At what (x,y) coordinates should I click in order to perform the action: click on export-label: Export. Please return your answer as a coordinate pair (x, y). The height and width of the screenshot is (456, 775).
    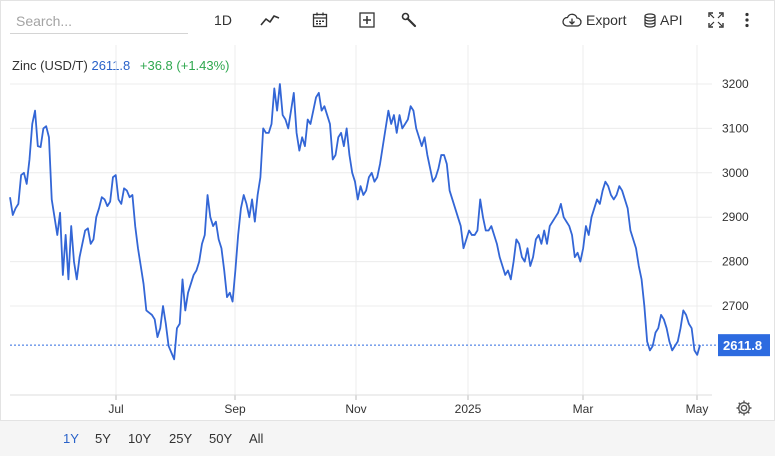
    Looking at the image, I should click on (606, 20).